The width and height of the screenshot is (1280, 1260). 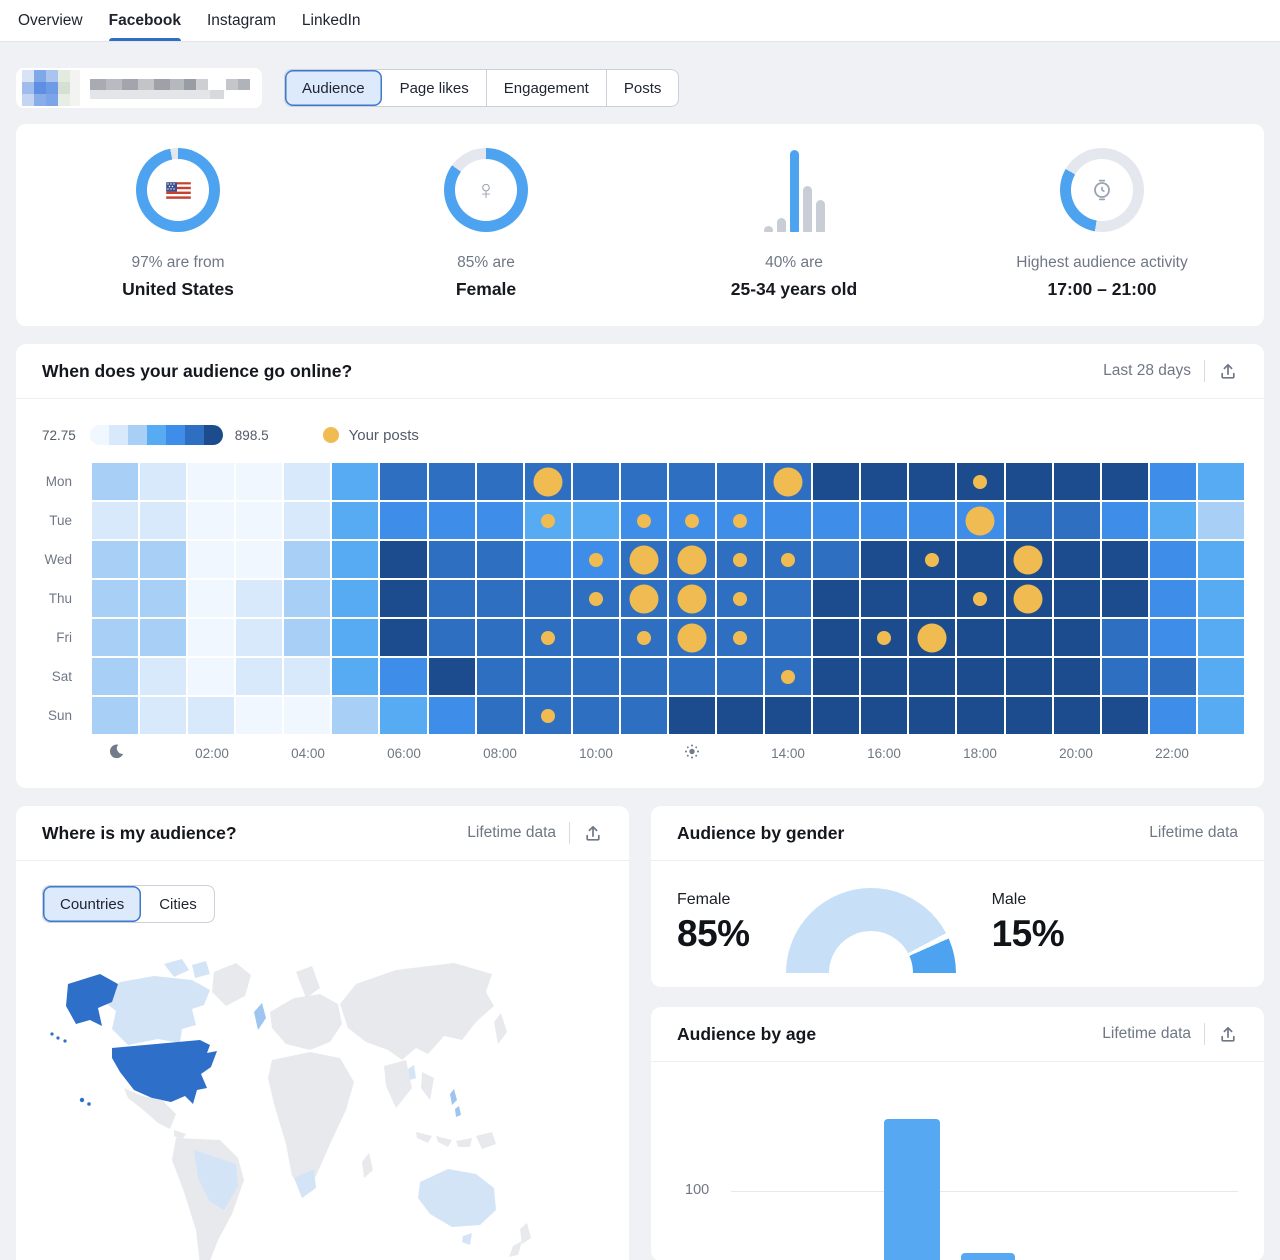 What do you see at coordinates (333, 88) in the screenshot?
I see `tab-audience: Audience` at bounding box center [333, 88].